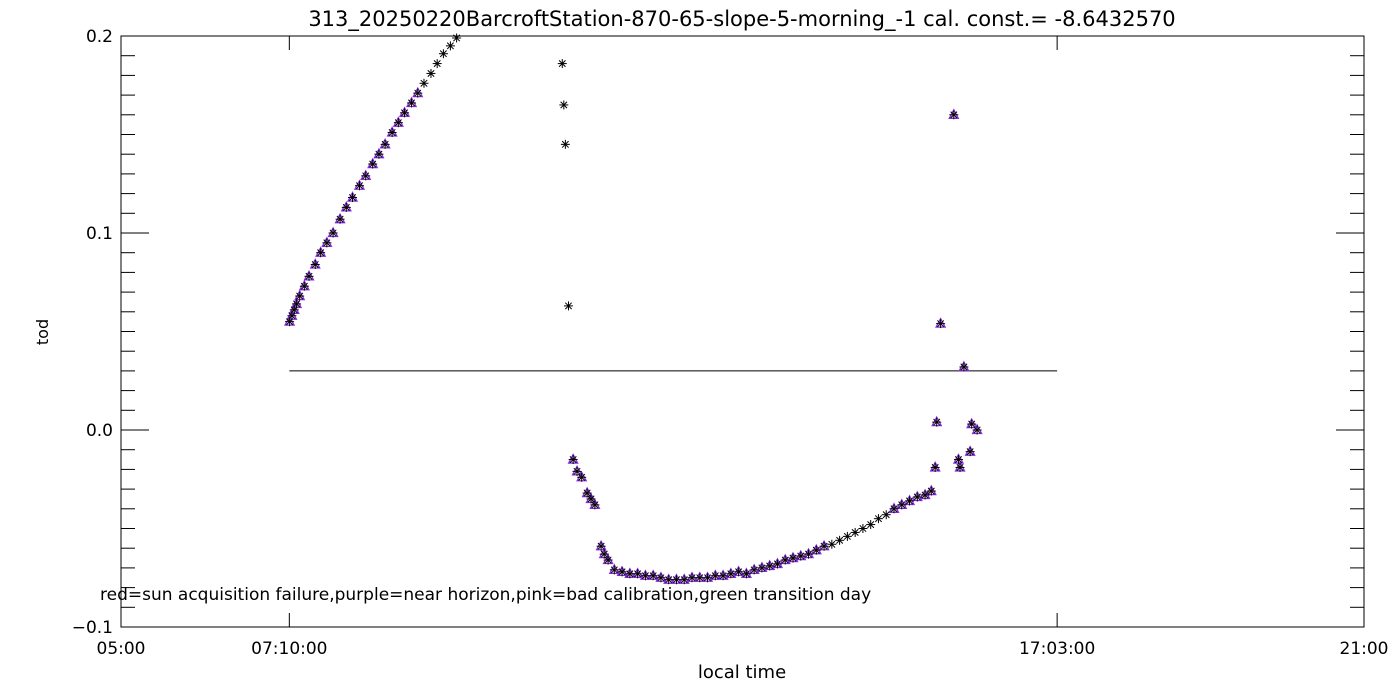  Describe the element at coordinates (121, 649) in the screenshot. I see `x-tick-label: 05:00` at that location.